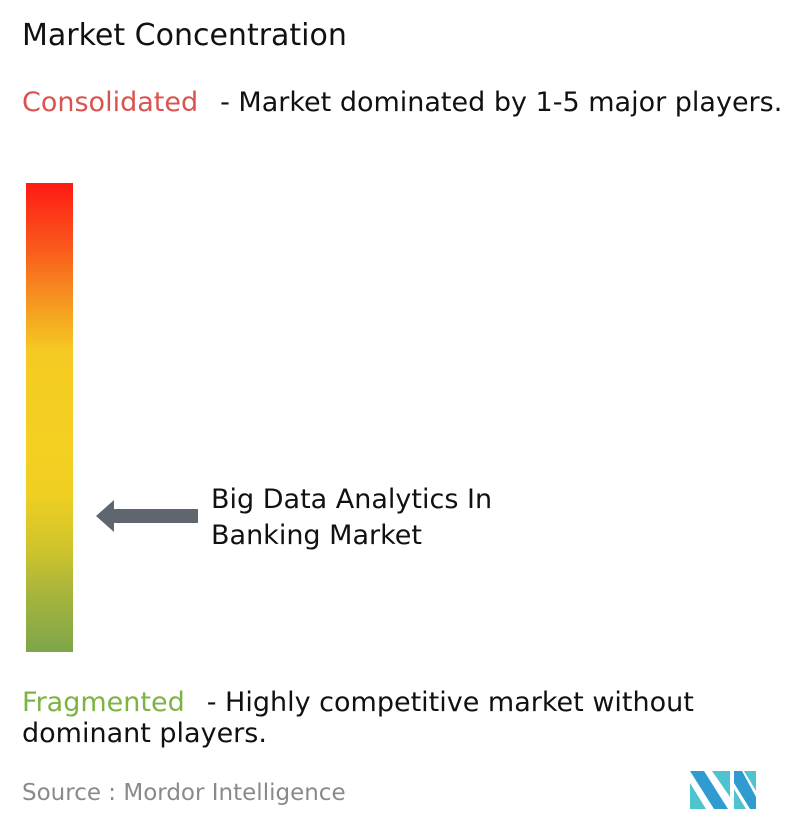 The width and height of the screenshot is (796, 834). I want to click on page-title: Market Concentration, so click(184, 35).